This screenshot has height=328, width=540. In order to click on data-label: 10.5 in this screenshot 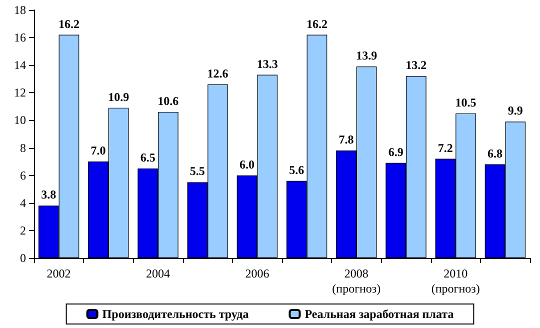, I will do `click(465, 102)`.